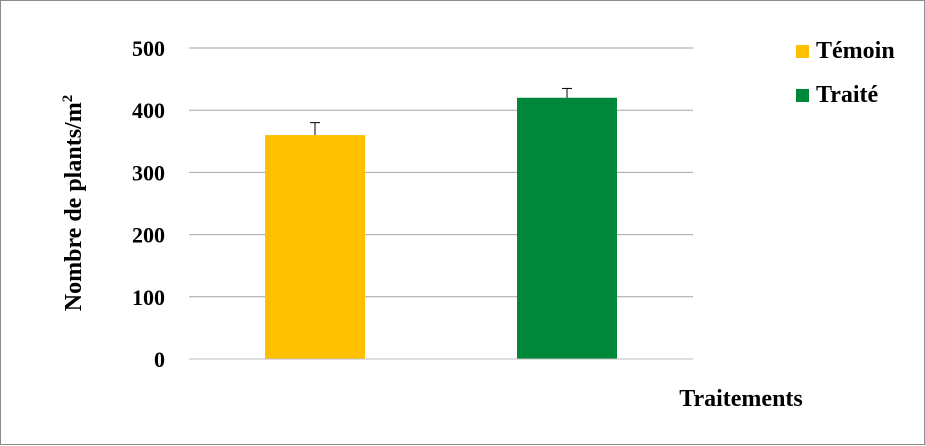 The height and width of the screenshot is (446, 925). Describe the element at coordinates (741, 399) in the screenshot. I see `x-axis-label: Traitements` at that location.